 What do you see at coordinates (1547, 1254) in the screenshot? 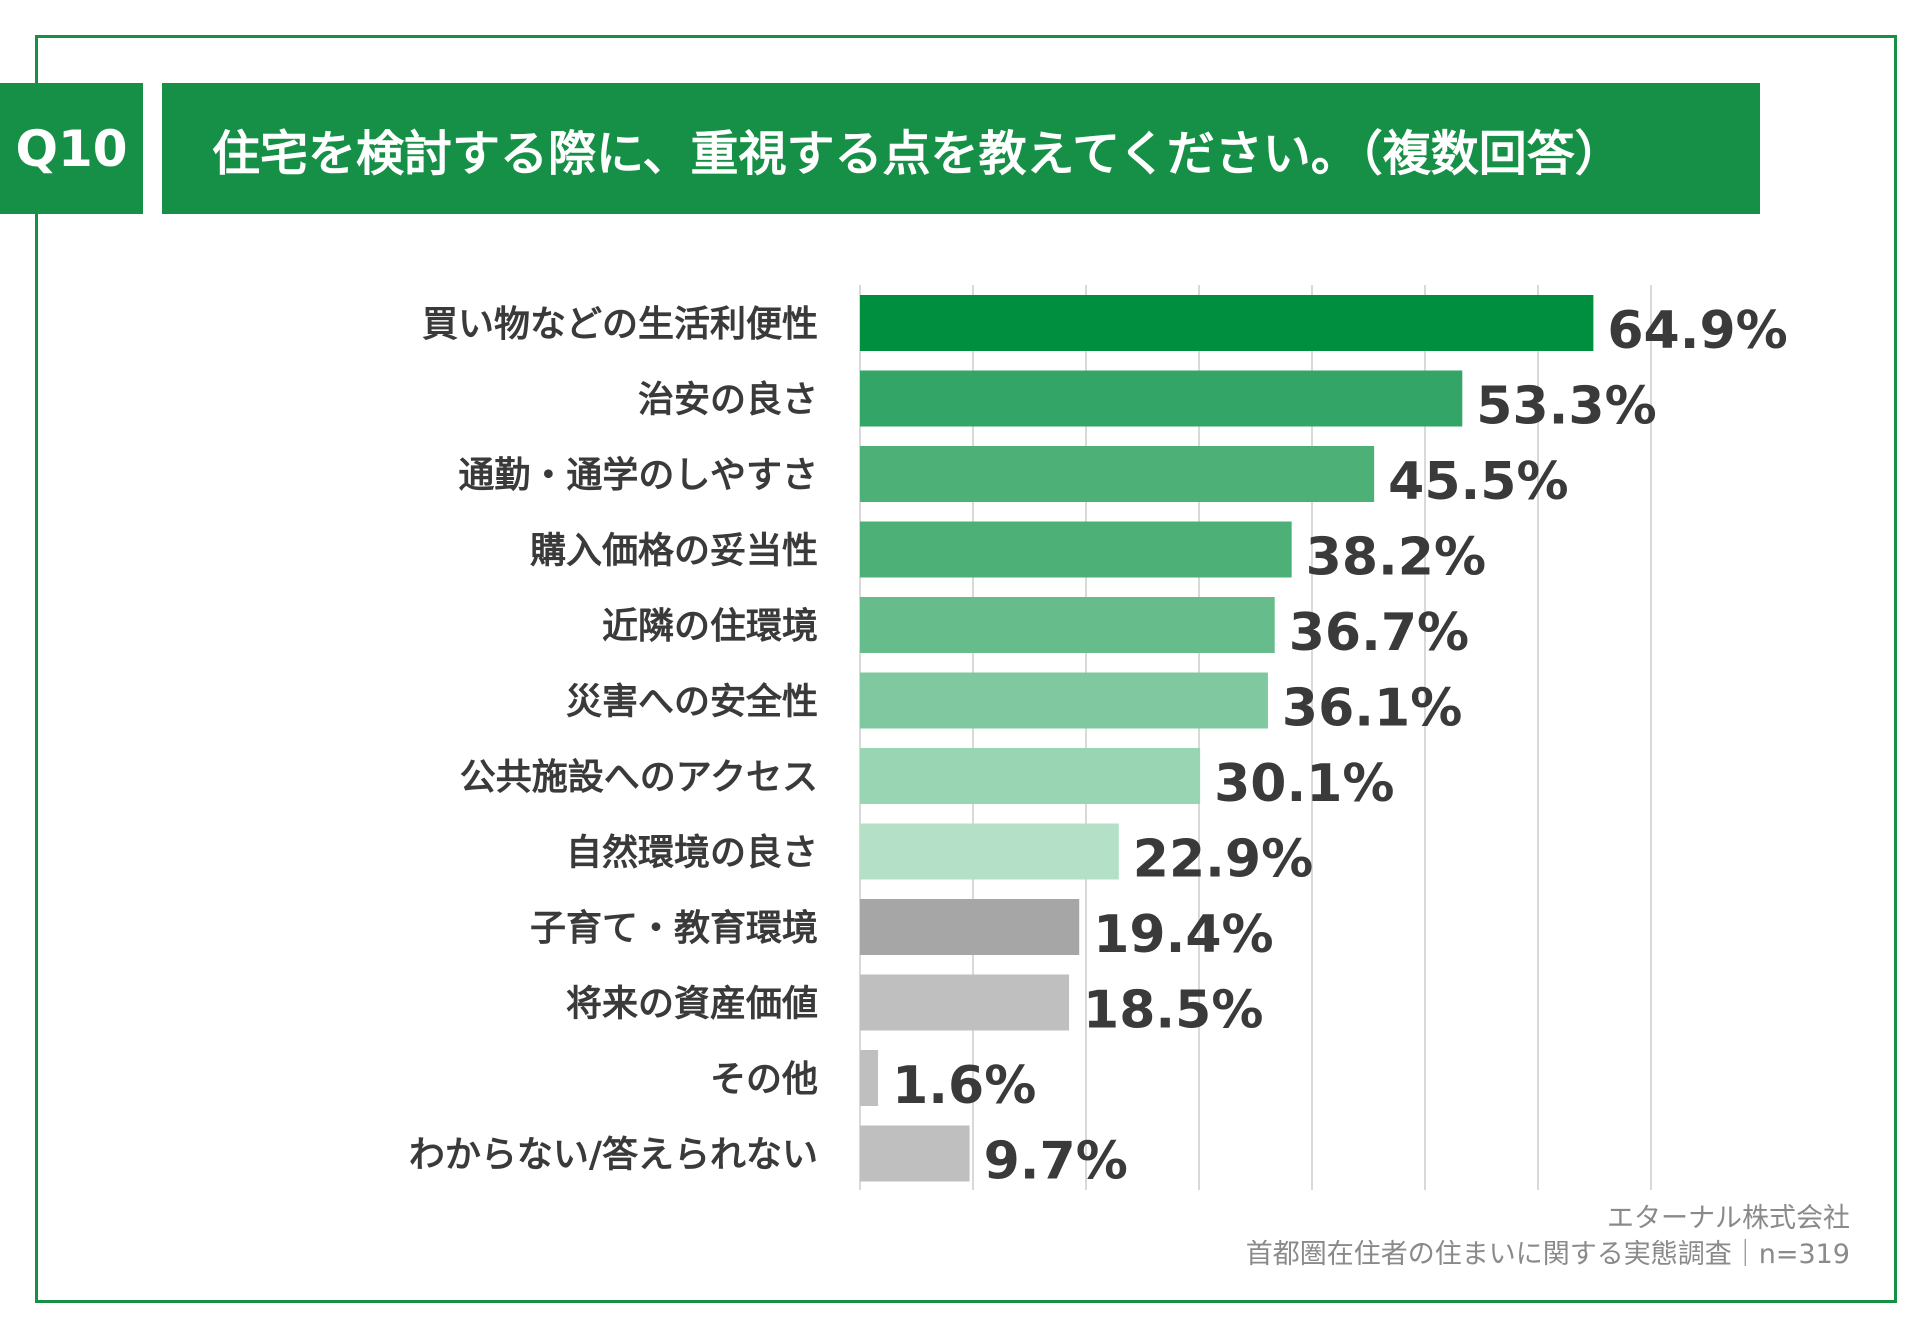
I see `source-survey: 首都圏在住者の住まいに関する実態調査｜n=319` at bounding box center [1547, 1254].